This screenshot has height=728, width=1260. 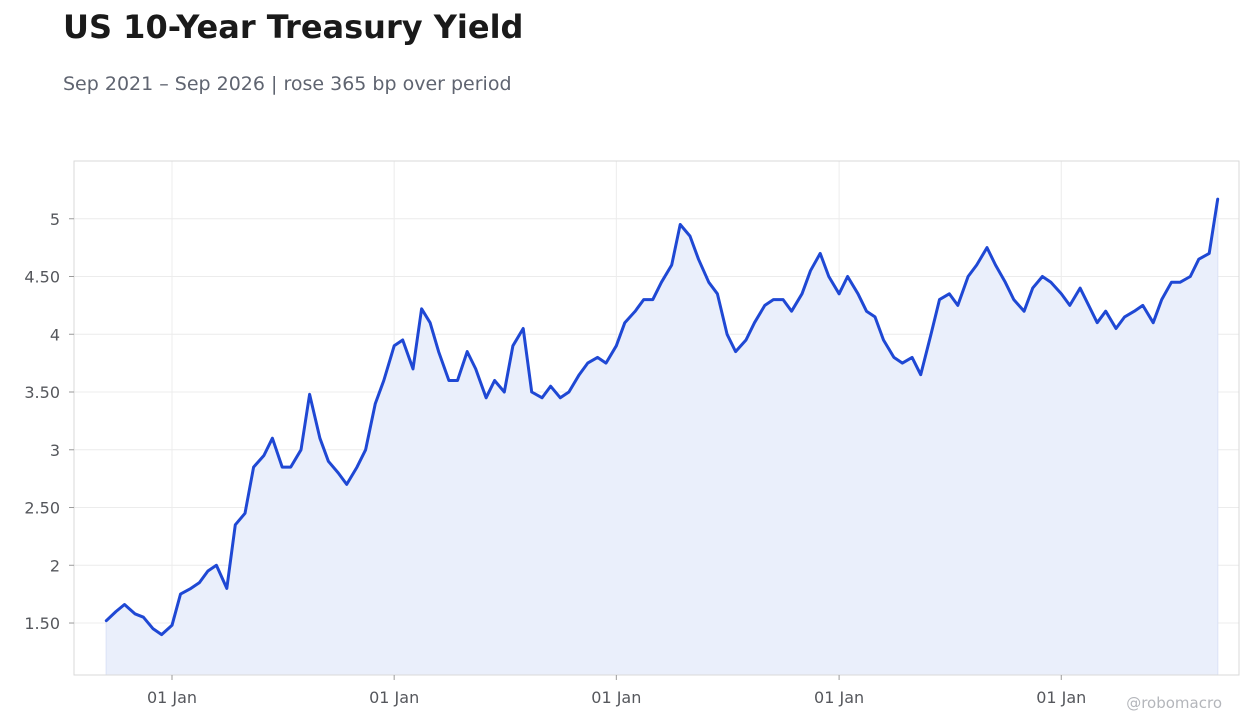 What do you see at coordinates (55, 565) in the screenshot?
I see `y-tick-label: 2` at bounding box center [55, 565].